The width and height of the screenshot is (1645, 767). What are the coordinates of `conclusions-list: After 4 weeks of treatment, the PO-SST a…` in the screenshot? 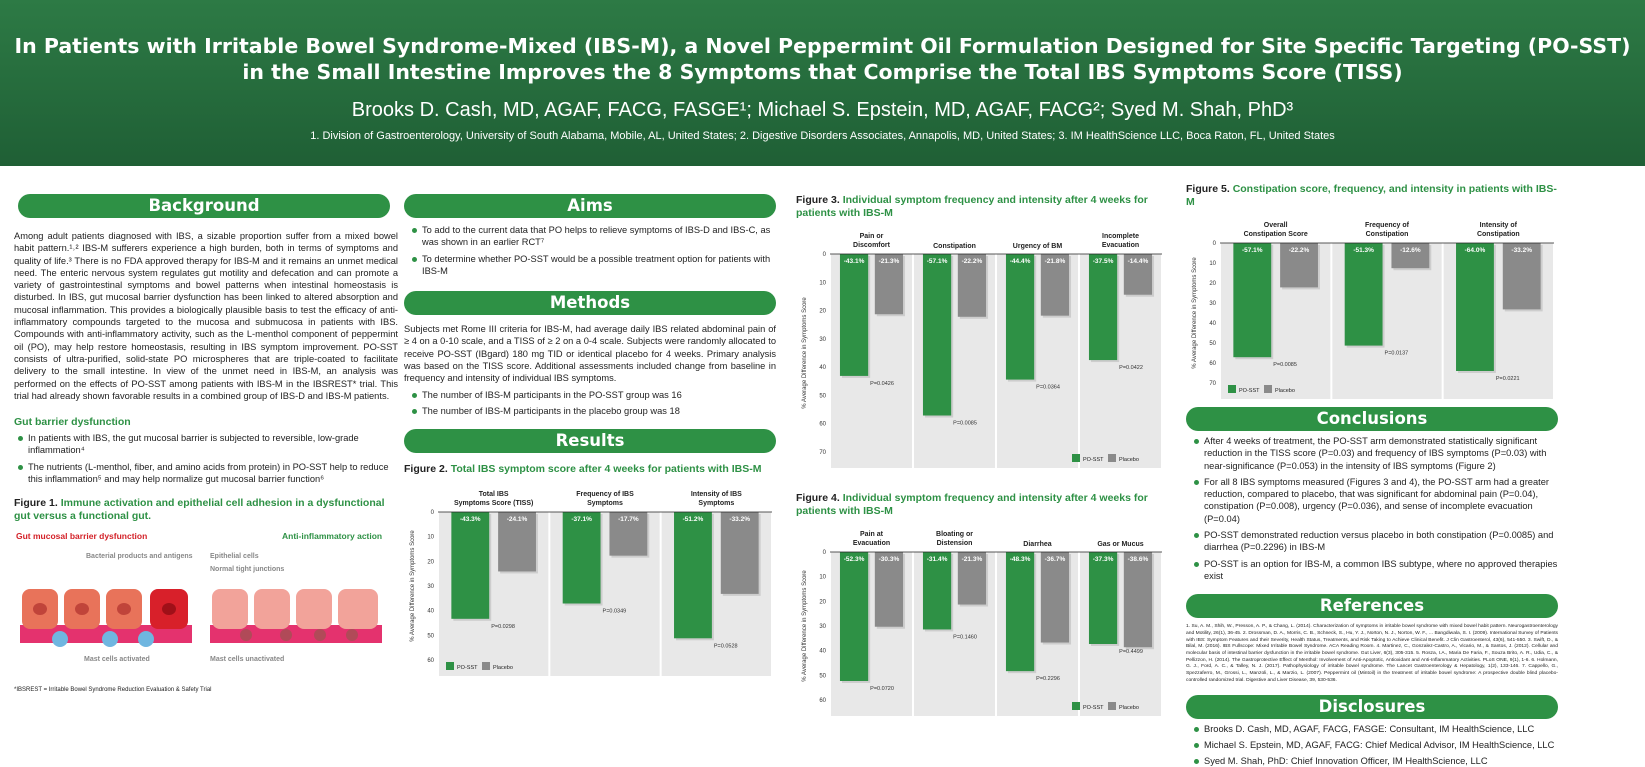 It's located at (1372, 508).